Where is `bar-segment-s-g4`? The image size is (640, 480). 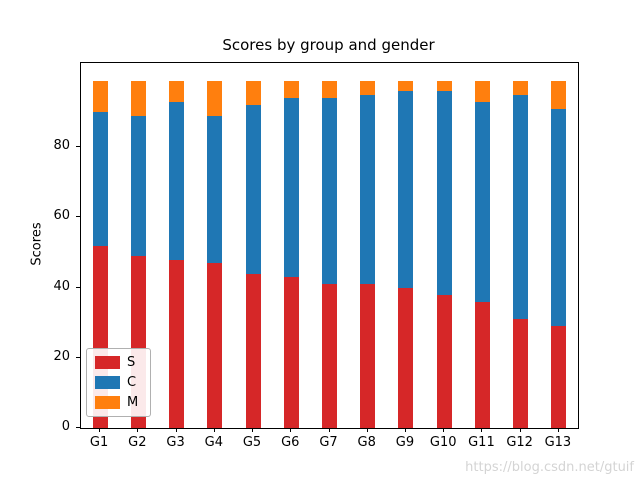 bar-segment-s-g4 is located at coordinates (215, 345).